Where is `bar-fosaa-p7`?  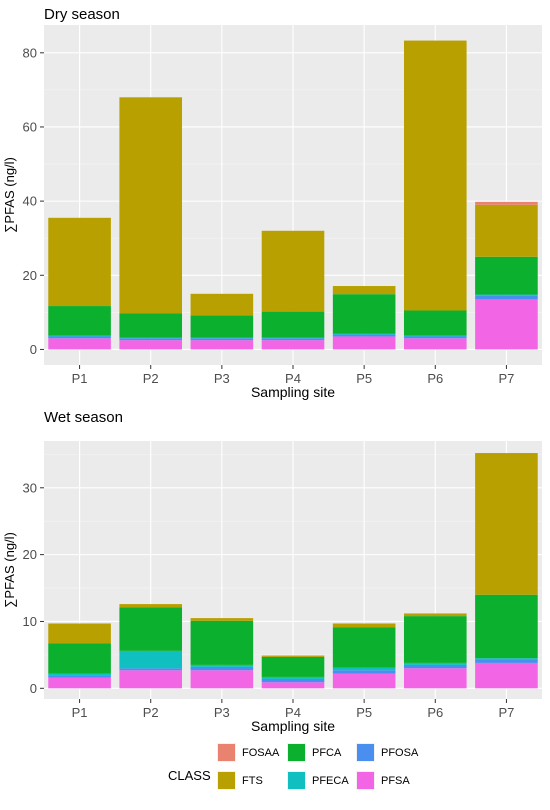
bar-fosaa-p7 is located at coordinates (506, 203).